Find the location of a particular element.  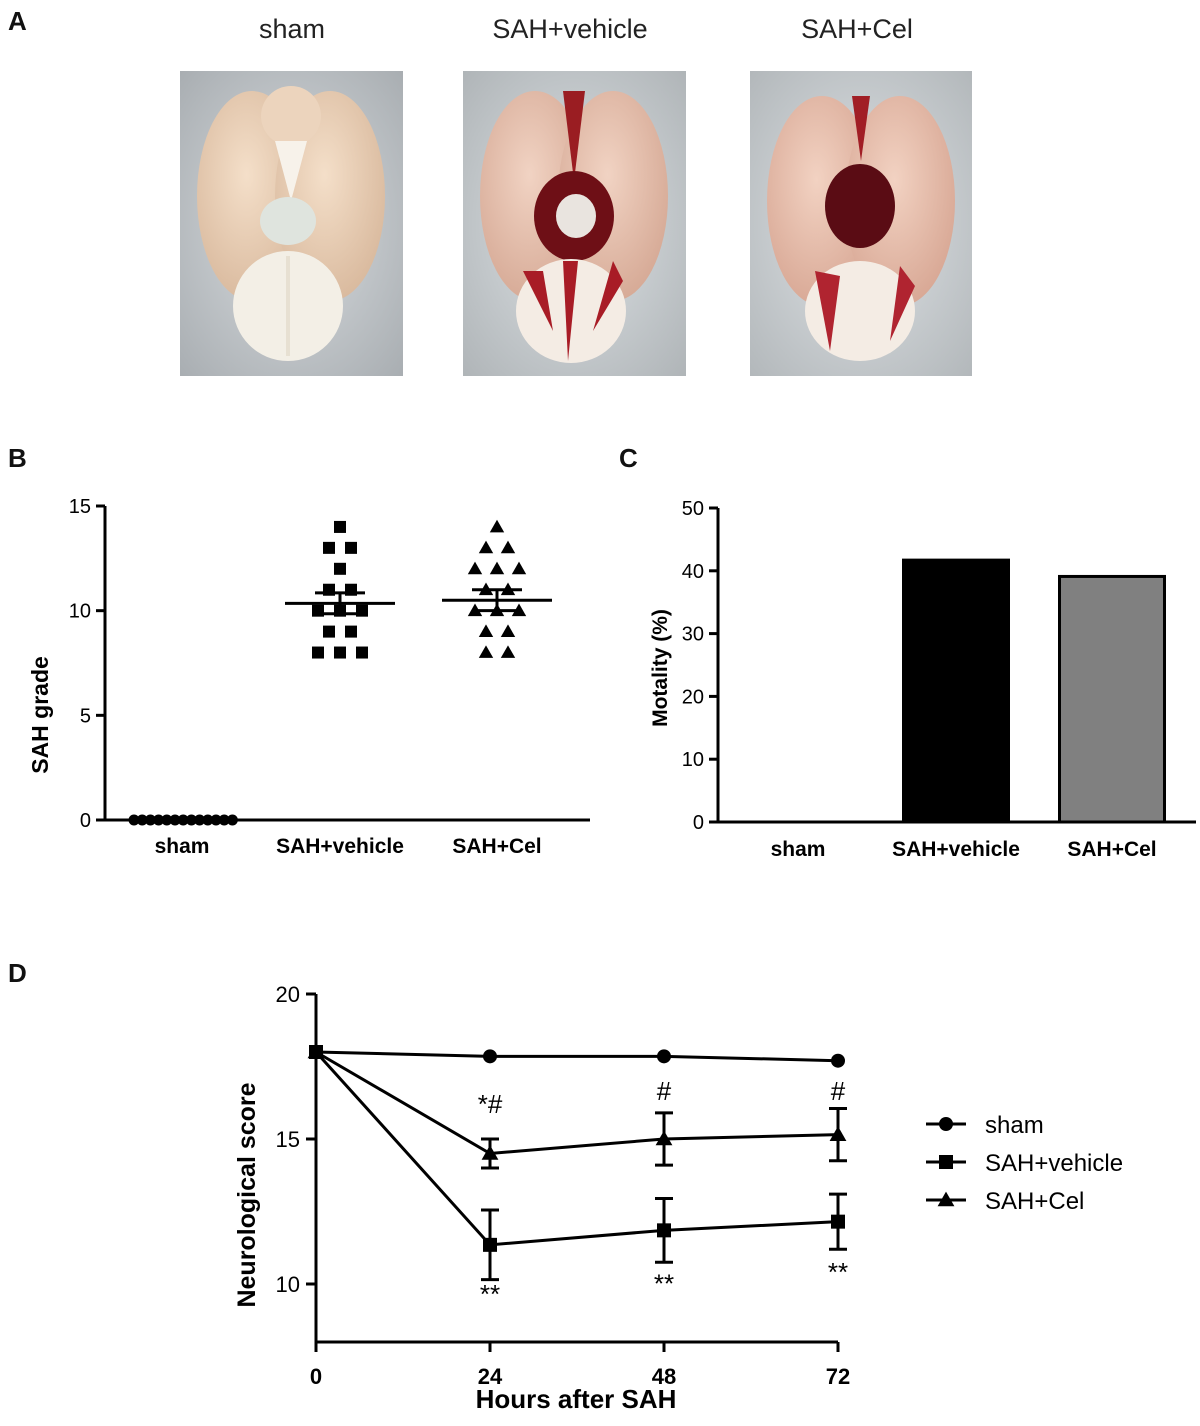

panel-label-a: A is located at coordinates (17, 21).